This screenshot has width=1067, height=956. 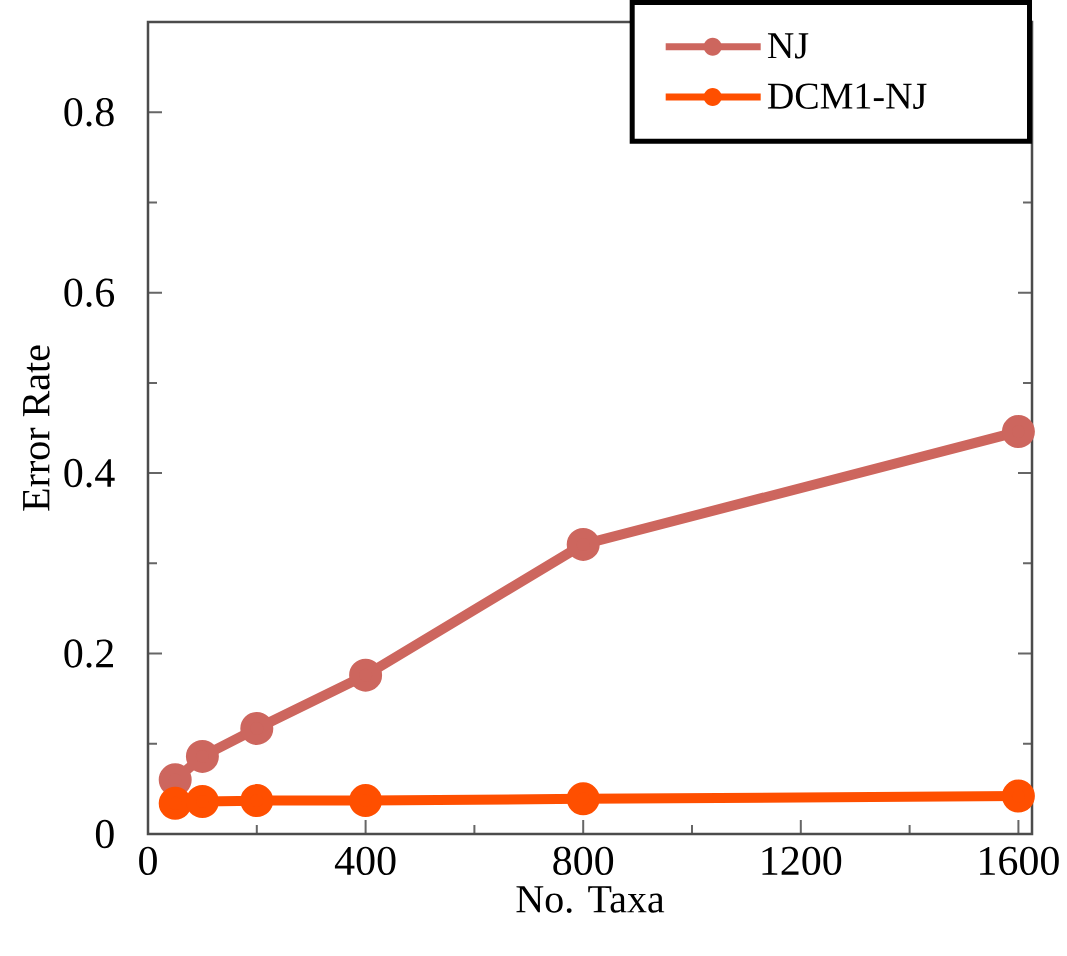 I want to click on y-tick-label: 0.6, so click(x=89, y=292).